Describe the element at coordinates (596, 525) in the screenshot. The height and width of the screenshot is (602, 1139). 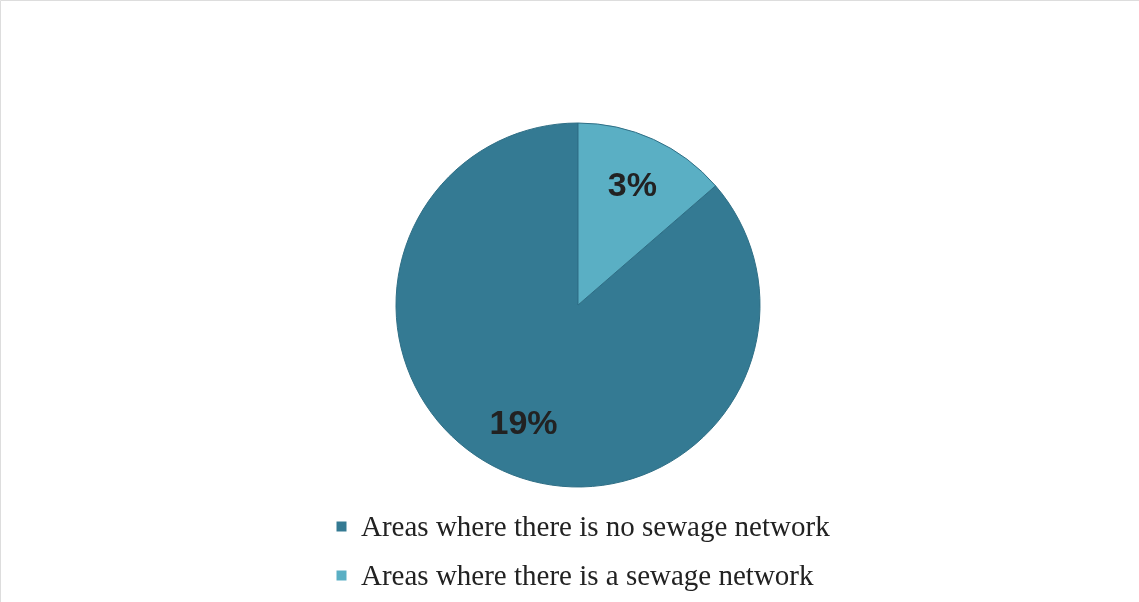
I see `legend-label: Areas where there is no sewage network` at that location.